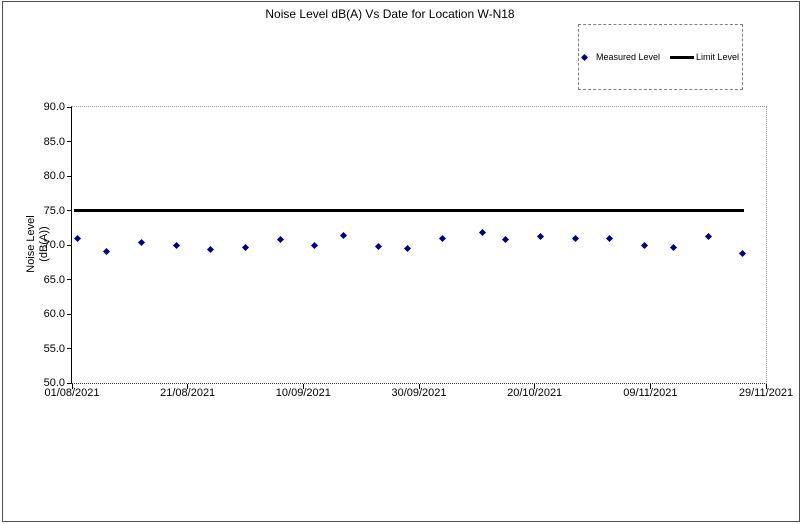 This screenshot has height=524, width=803. Describe the element at coordinates (54, 210) in the screenshot. I see `y-axis-tick-label: 75.0` at that location.